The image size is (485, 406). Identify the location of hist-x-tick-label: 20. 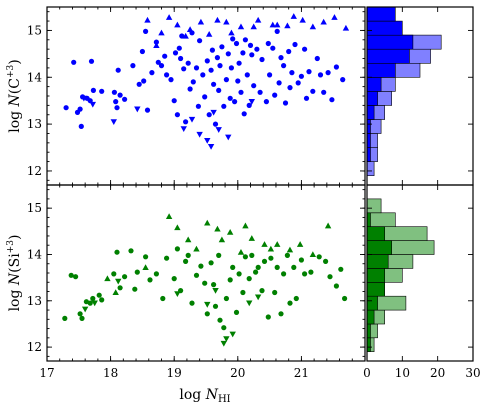
(437, 373).